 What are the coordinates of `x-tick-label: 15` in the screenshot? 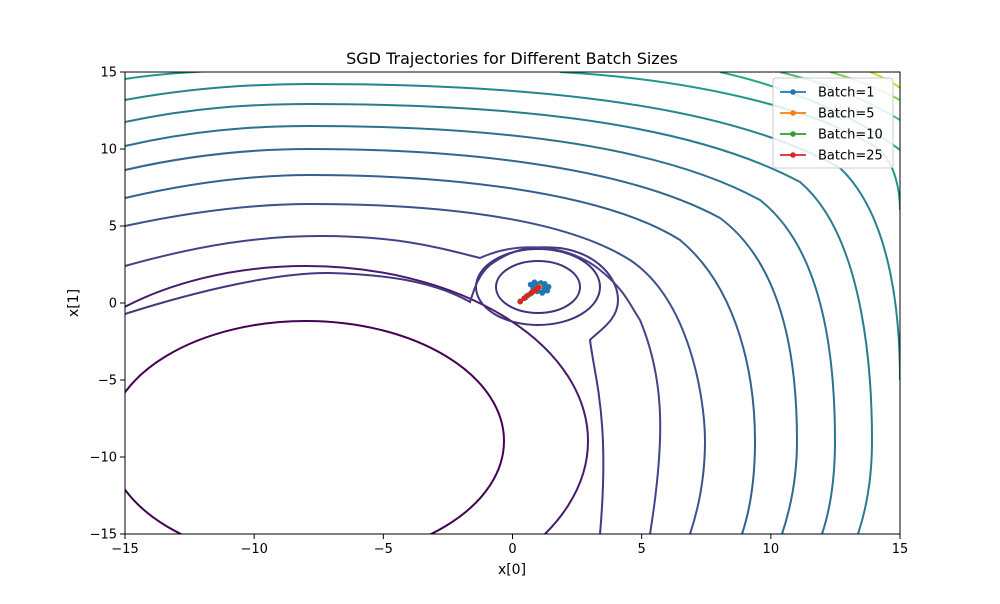 It's located at (900, 549).